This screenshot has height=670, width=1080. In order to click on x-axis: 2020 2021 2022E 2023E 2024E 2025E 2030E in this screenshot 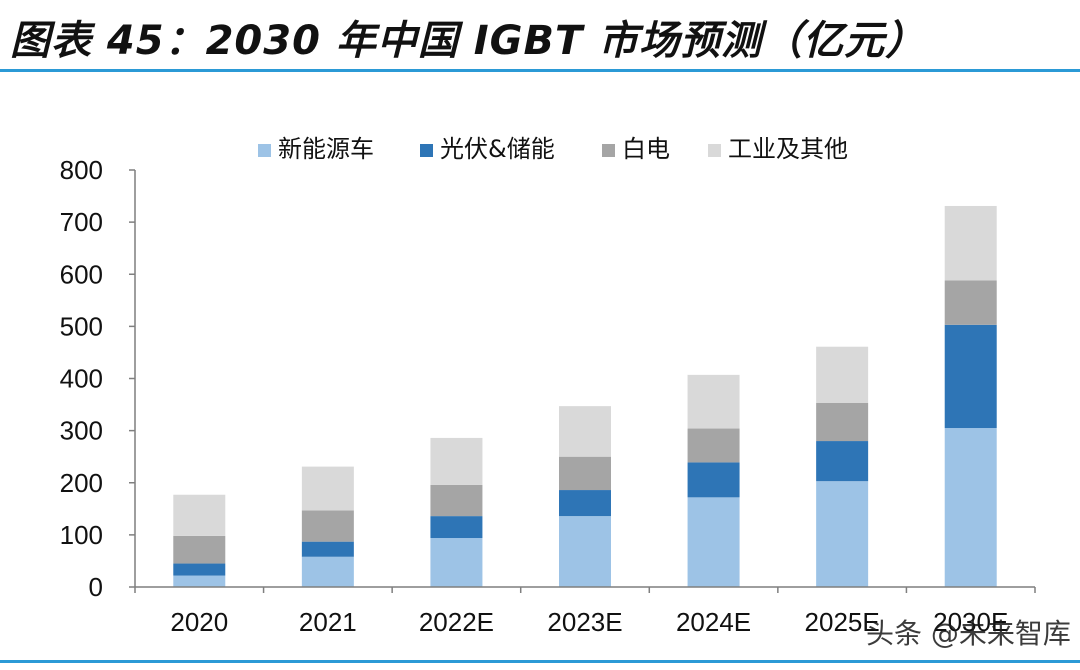, I will do `click(585, 611)`.